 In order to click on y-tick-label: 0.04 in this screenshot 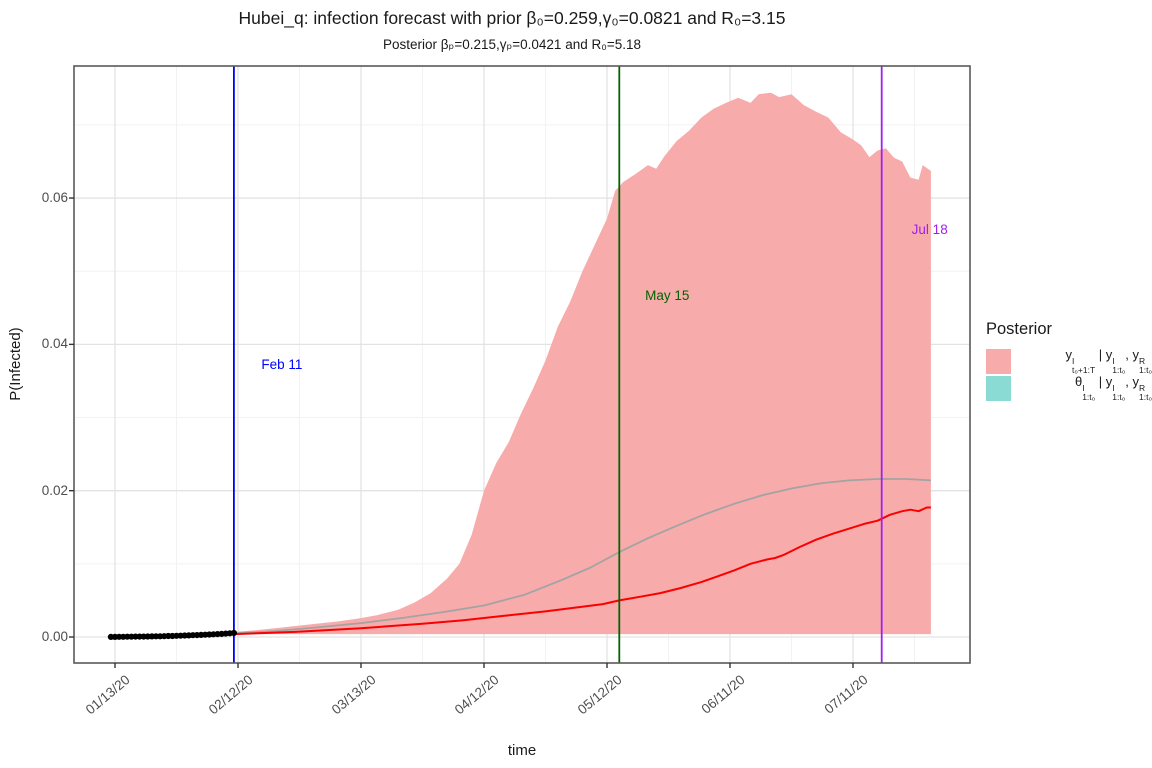, I will do `click(54, 344)`.